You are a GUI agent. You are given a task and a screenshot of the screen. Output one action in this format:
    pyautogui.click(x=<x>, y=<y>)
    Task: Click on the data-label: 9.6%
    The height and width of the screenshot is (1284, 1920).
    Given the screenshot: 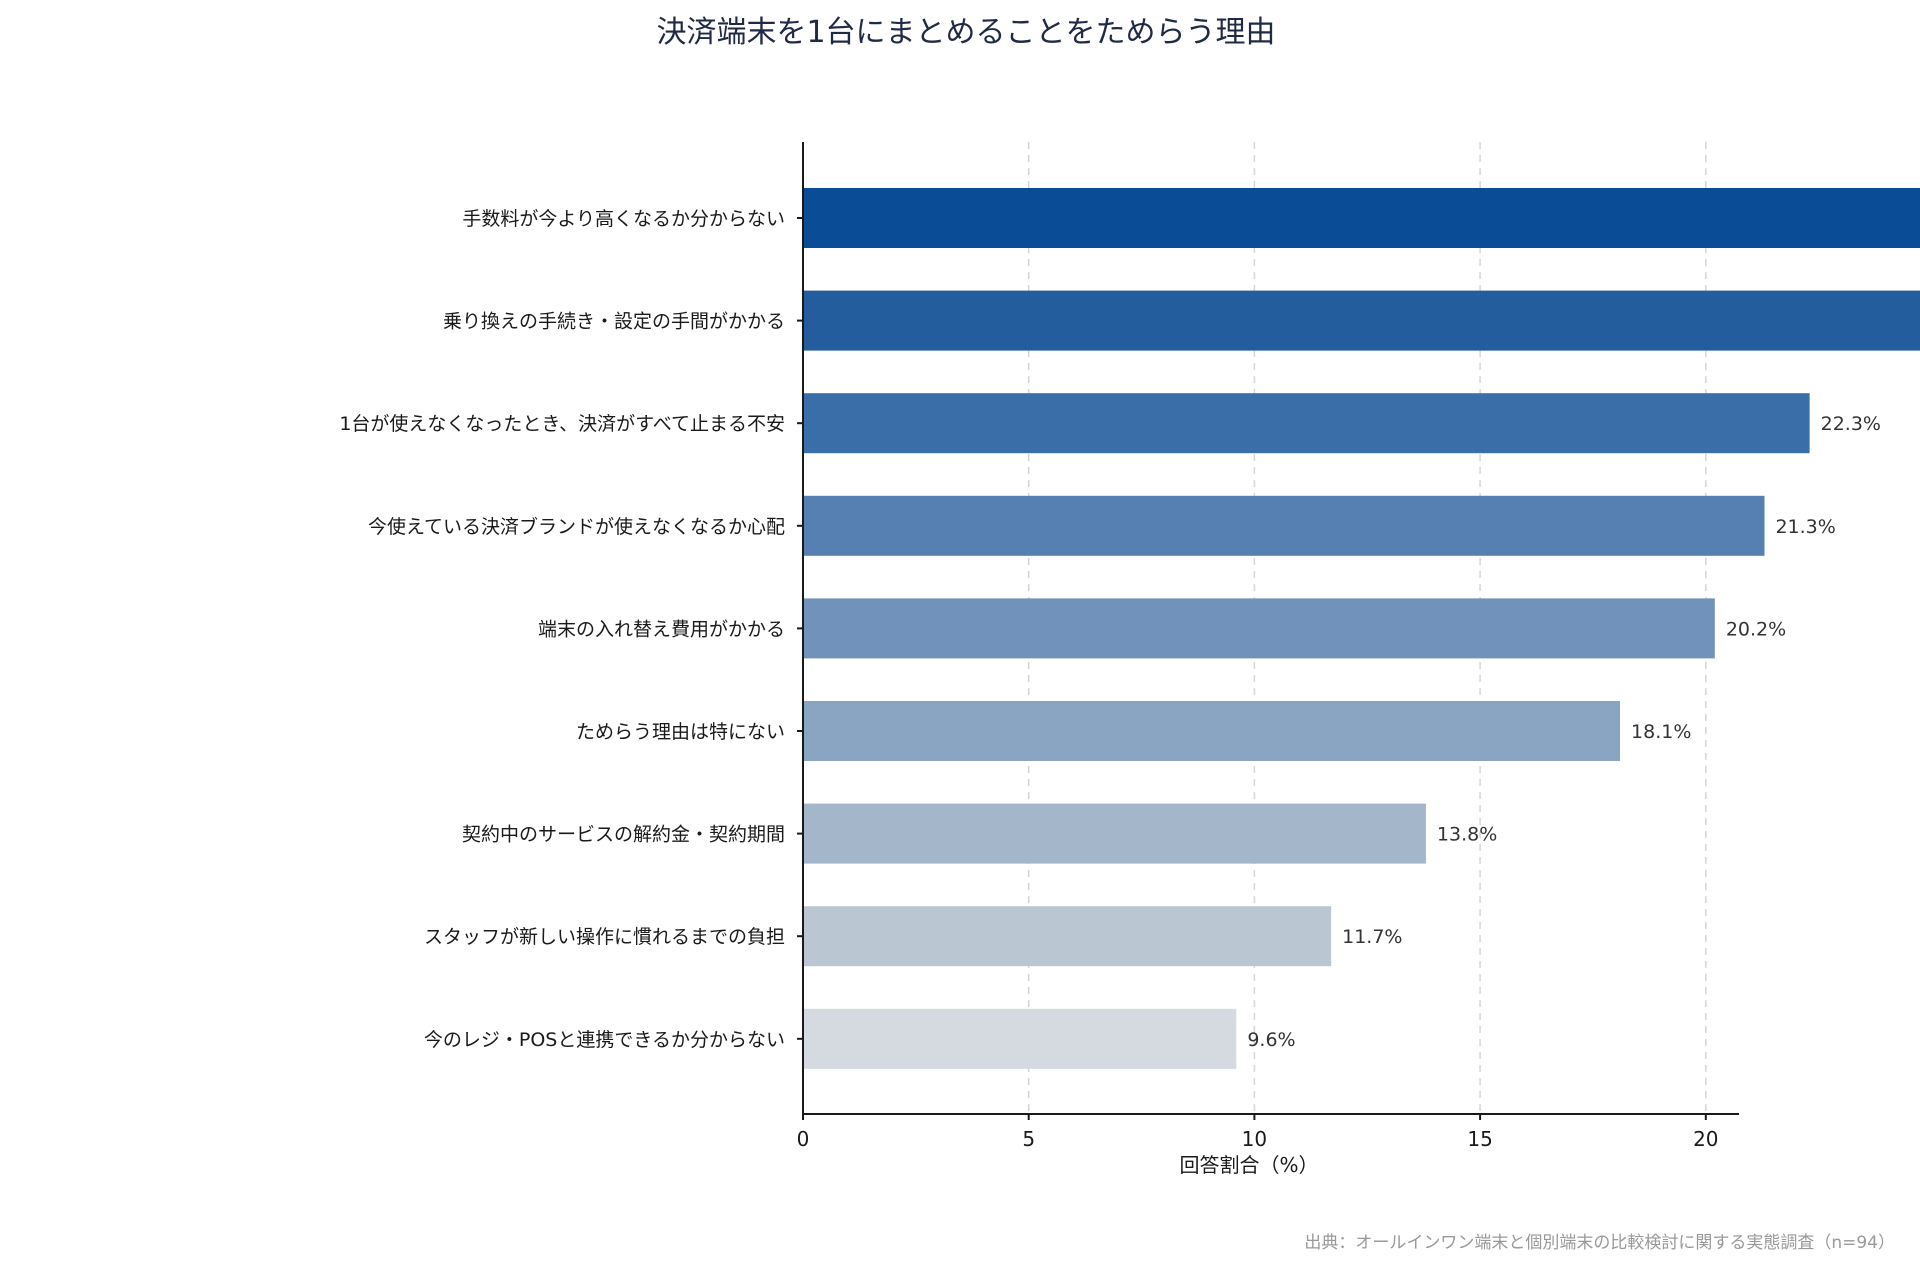 What is the action you would take?
    pyautogui.click(x=1271, y=1040)
    